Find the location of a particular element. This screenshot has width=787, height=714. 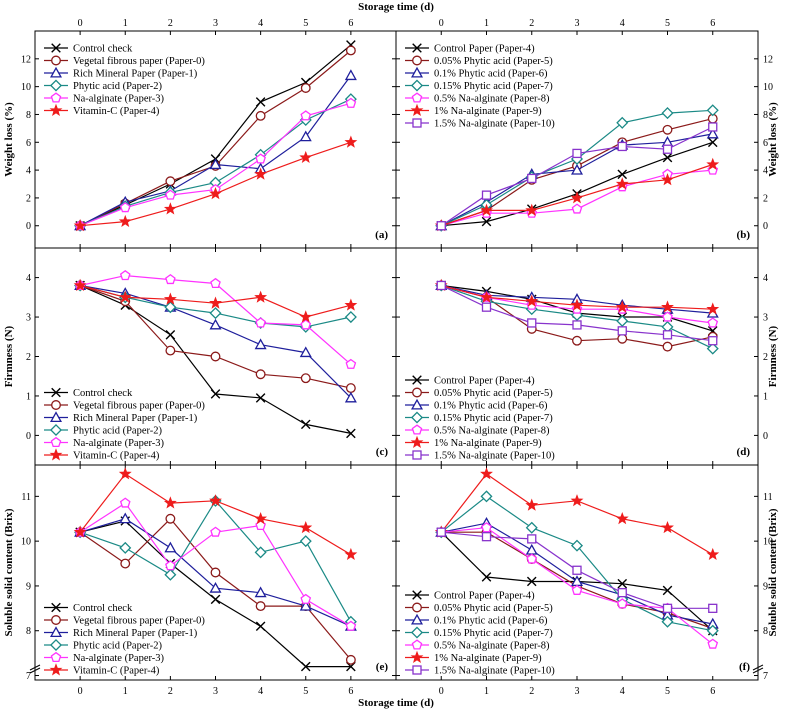

y-tick-label: 8 is located at coordinates (28, 631).